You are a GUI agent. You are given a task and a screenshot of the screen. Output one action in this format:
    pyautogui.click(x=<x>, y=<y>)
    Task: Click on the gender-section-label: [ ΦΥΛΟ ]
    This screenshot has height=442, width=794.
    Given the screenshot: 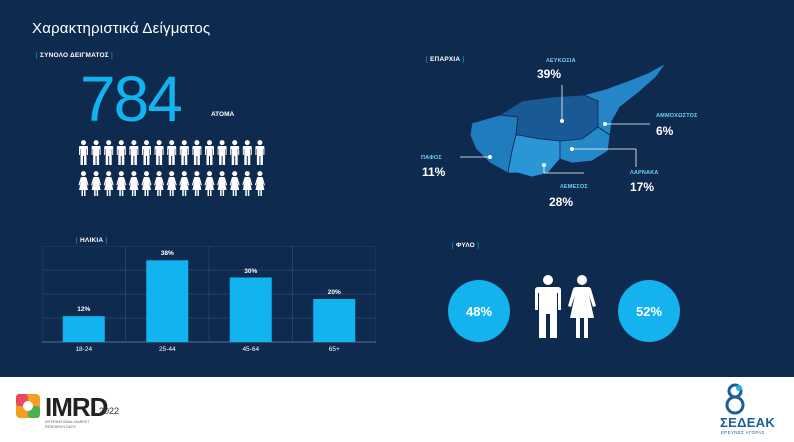 What is the action you would take?
    pyautogui.click(x=465, y=245)
    